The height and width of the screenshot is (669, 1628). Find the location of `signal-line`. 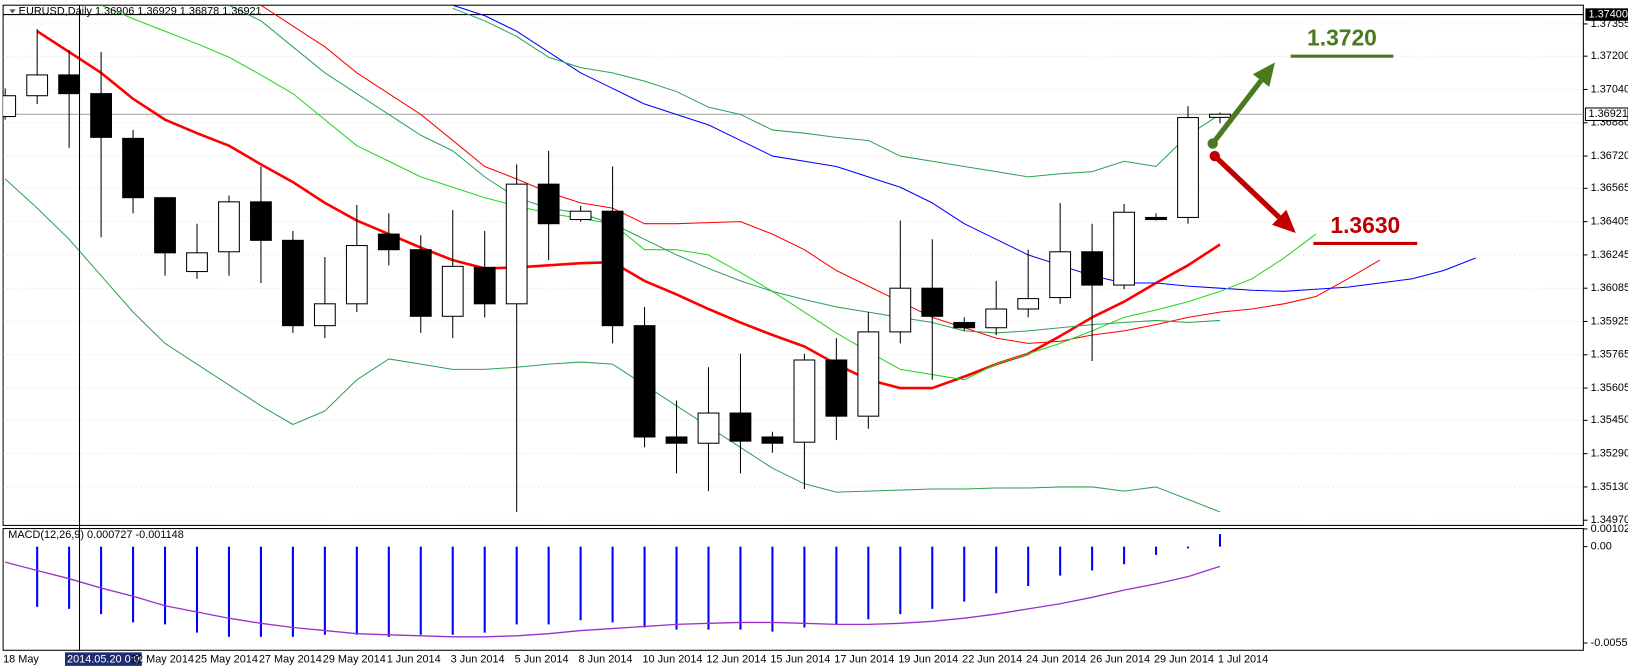

signal-line is located at coordinates (613, 599).